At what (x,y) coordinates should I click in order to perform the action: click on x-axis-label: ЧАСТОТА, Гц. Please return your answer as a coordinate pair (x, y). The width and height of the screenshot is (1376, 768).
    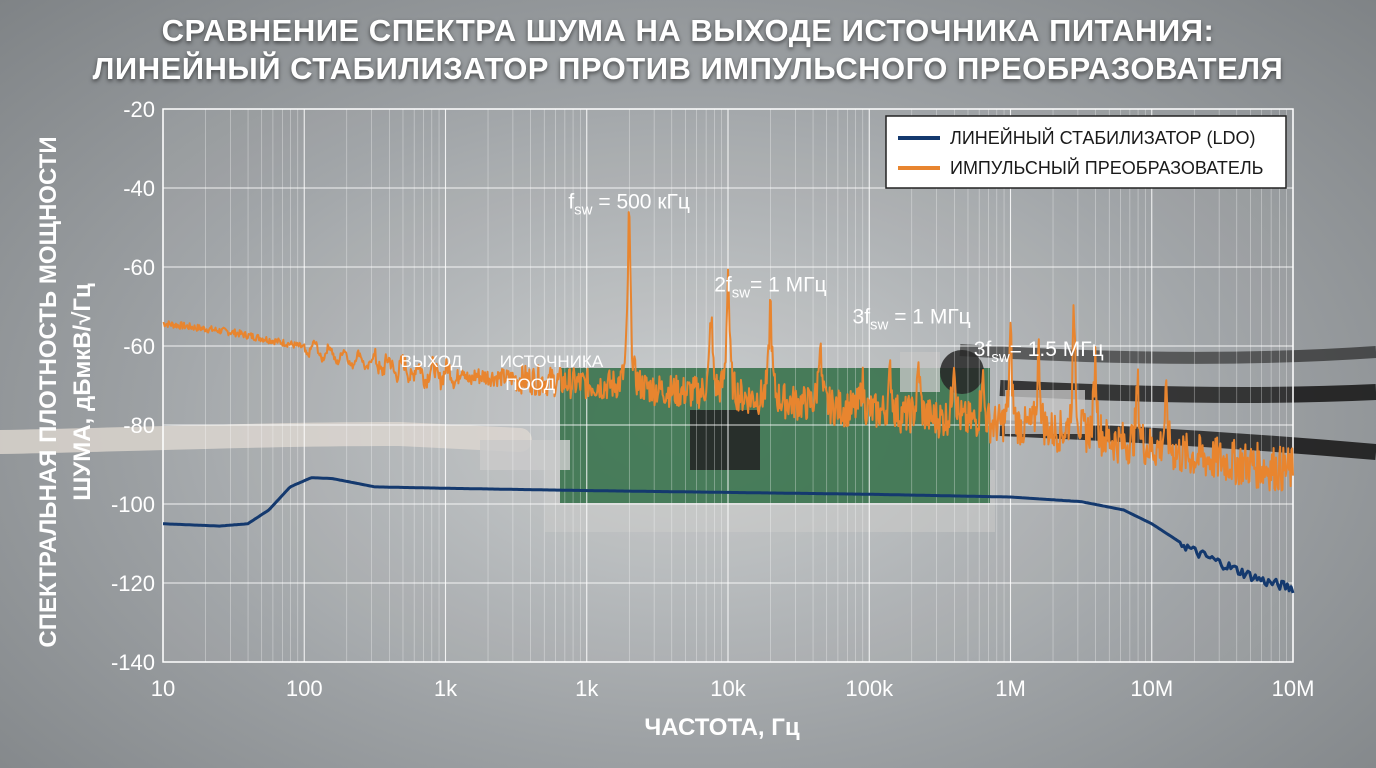
    Looking at the image, I should click on (721, 727).